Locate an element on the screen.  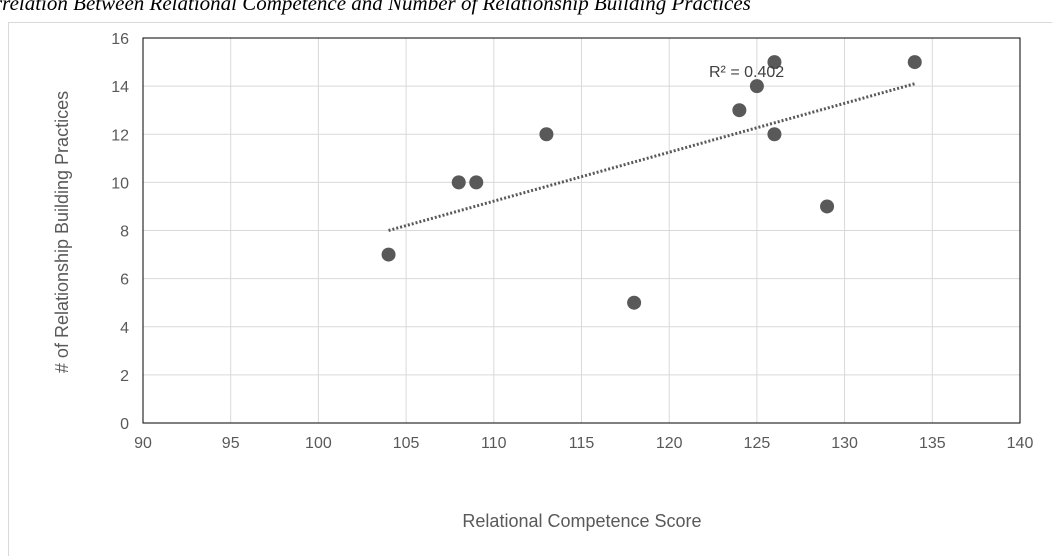
x-tick-label-115: 115 is located at coordinates (582, 443).